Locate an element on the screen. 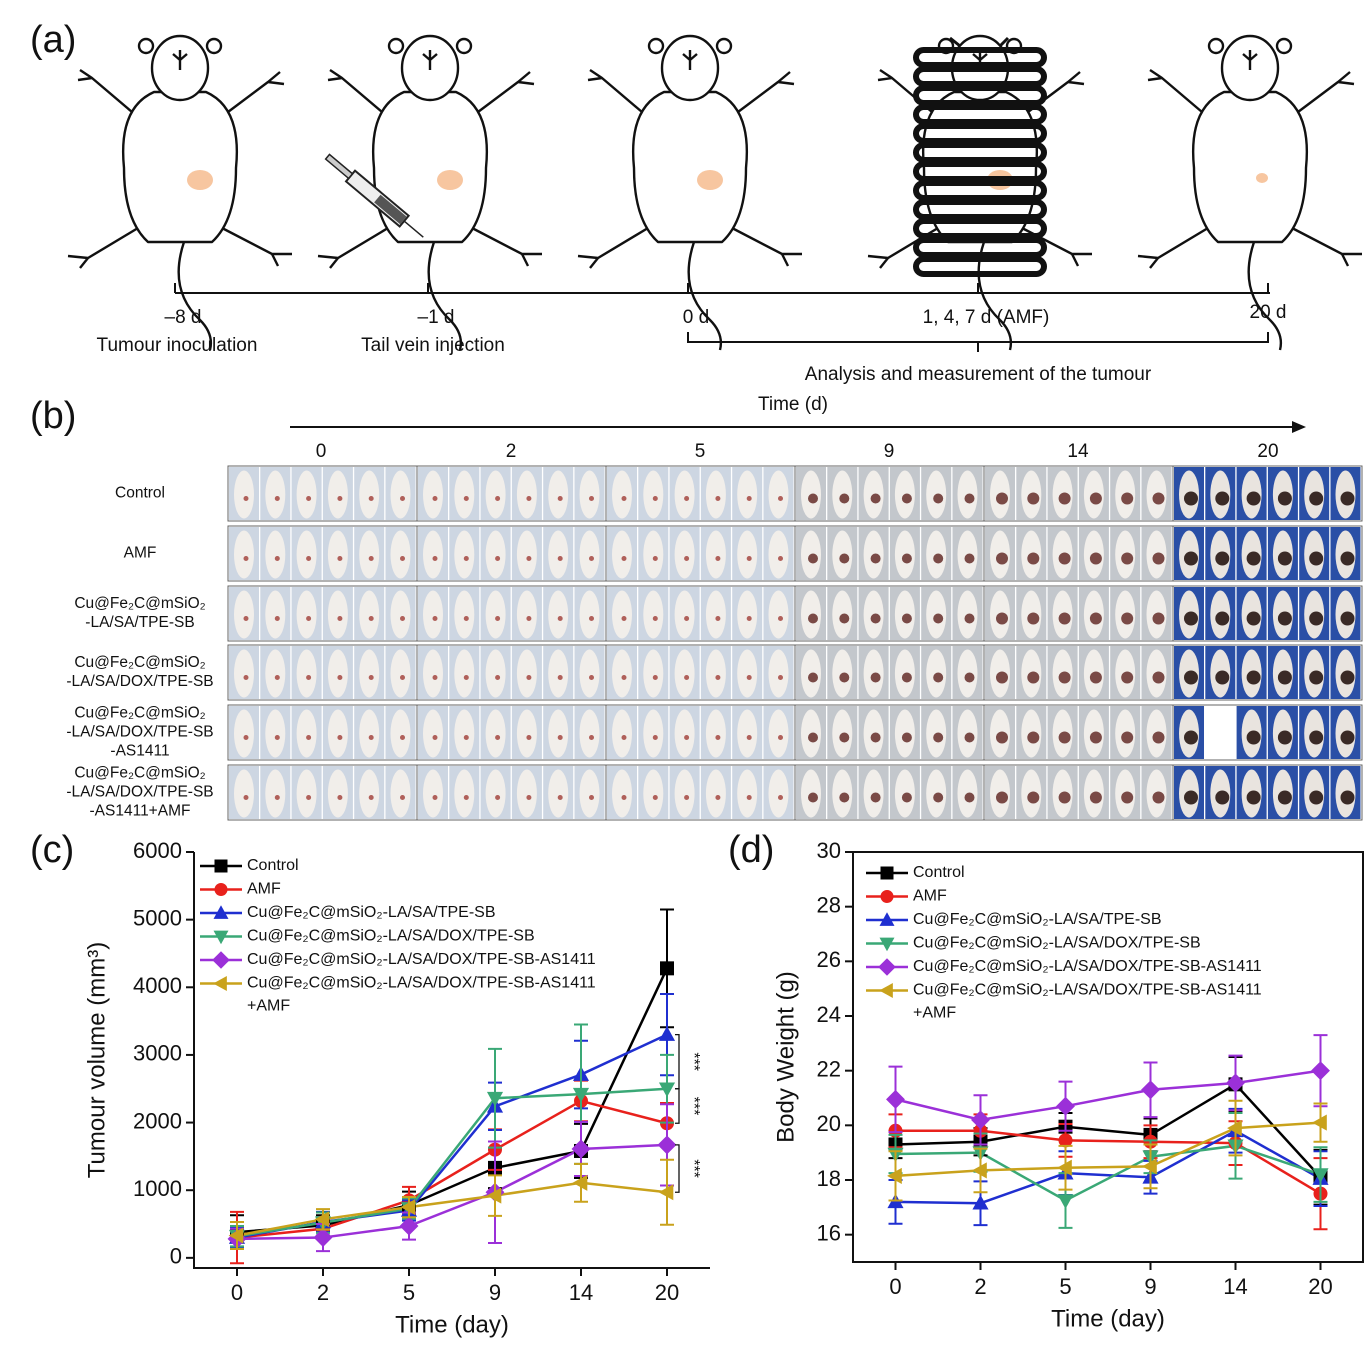  syringe-needle is located at coordinates (413, 229).